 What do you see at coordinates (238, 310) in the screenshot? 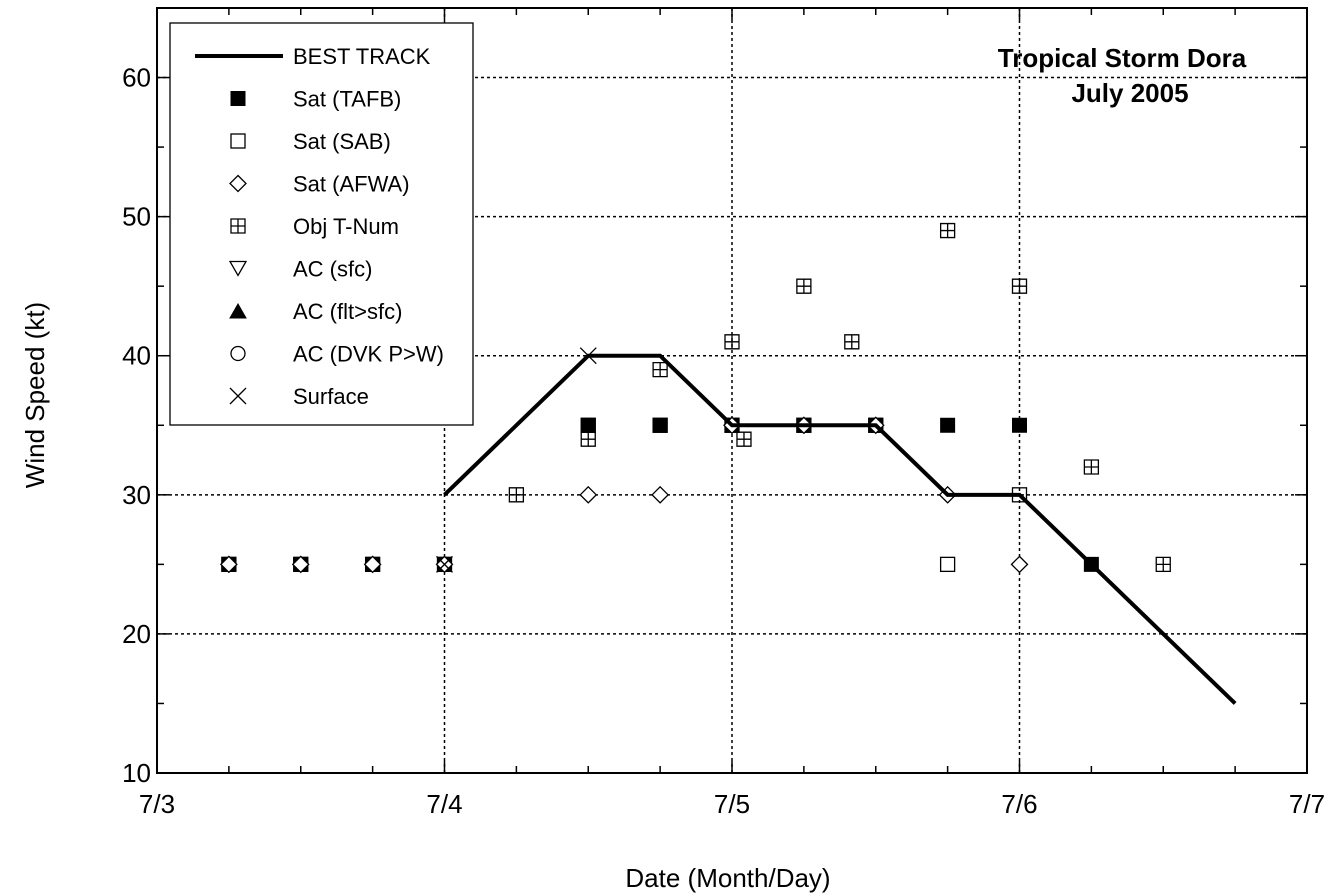
I see `legend-ac-flt-sfc-swatch` at bounding box center [238, 310].